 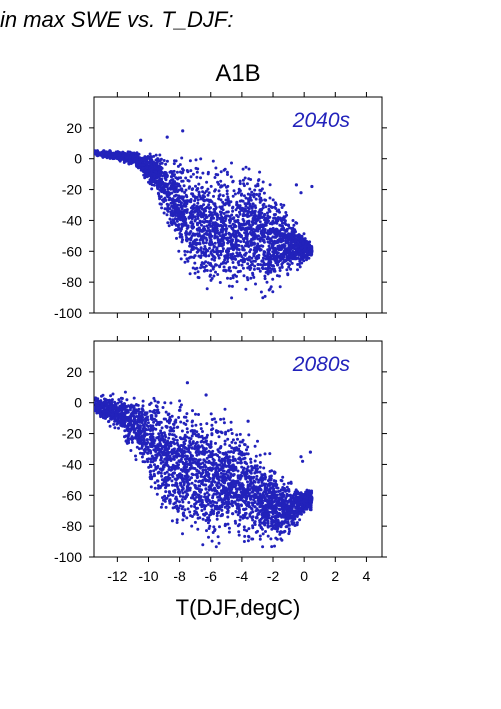 I want to click on y-tick-label: -100, so click(x=68, y=313).